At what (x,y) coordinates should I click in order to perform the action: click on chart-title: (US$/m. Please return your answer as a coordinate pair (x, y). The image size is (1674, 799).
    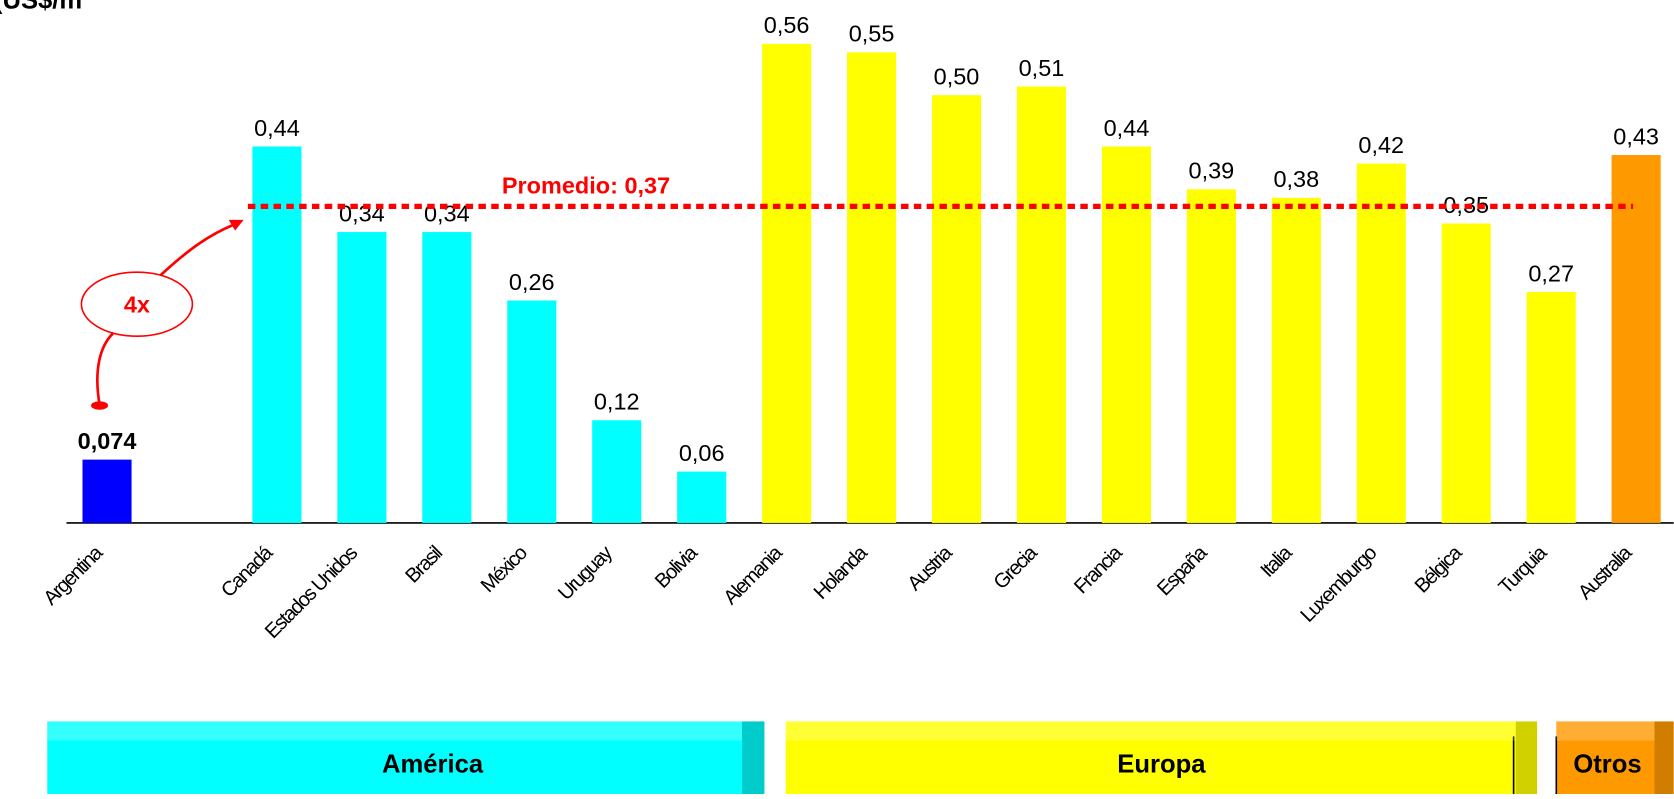
    Looking at the image, I should click on (41, 7).